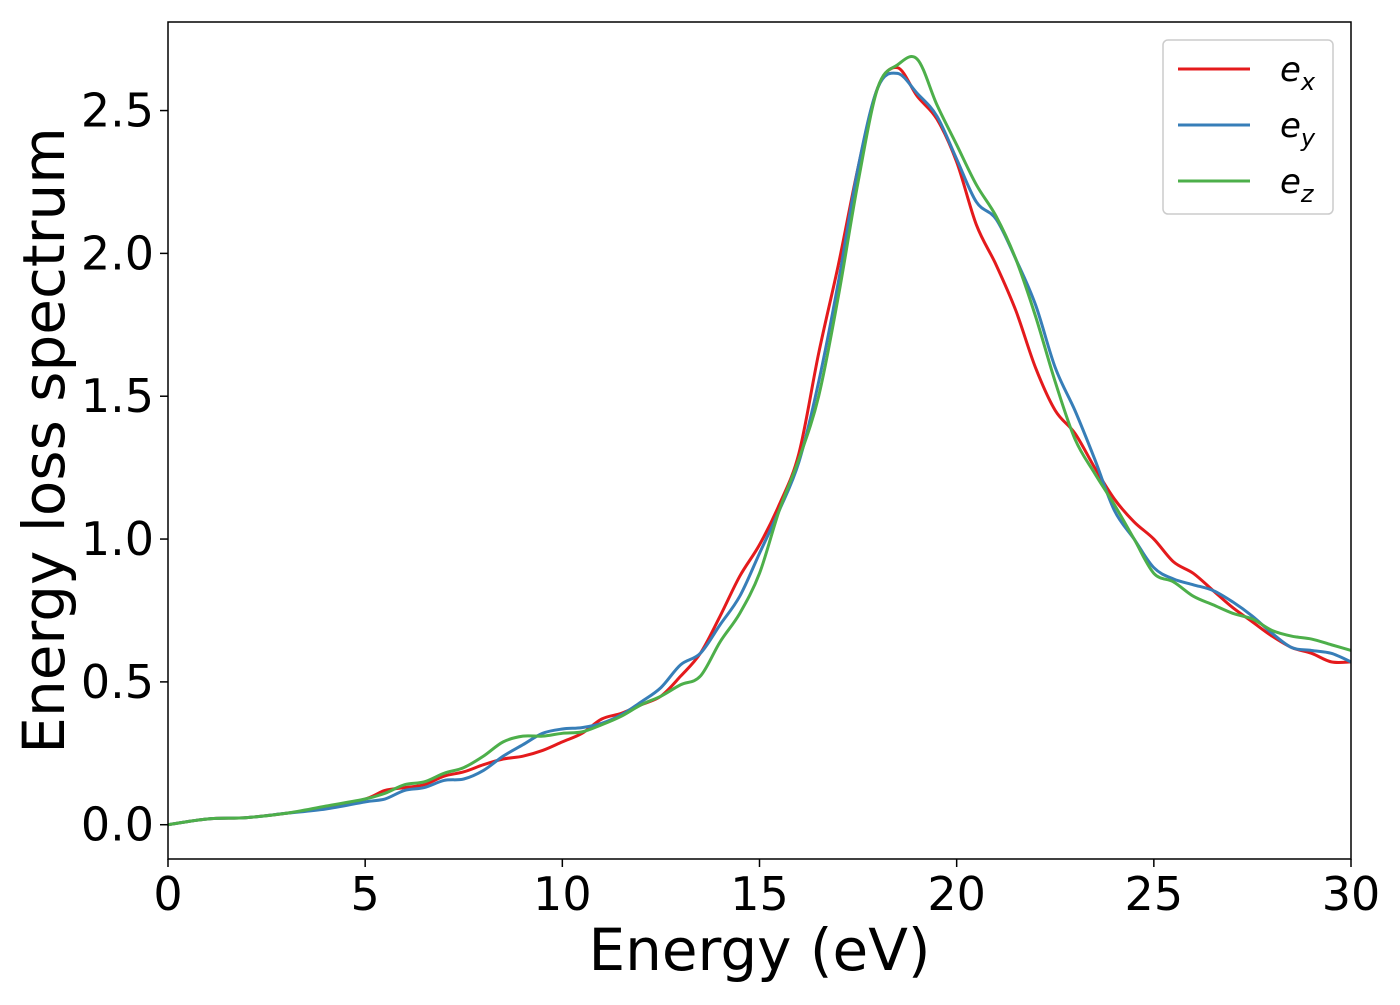 Image resolution: width=1400 pixels, height=1005 pixels. Describe the element at coordinates (759, 950) in the screenshot. I see `x-axis-label: Energy (eV)` at that location.